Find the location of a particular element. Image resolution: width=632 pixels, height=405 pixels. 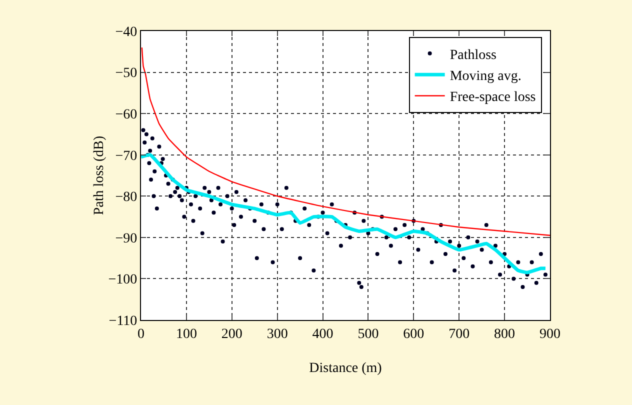

x-tick-label: 700 is located at coordinates (459, 334).